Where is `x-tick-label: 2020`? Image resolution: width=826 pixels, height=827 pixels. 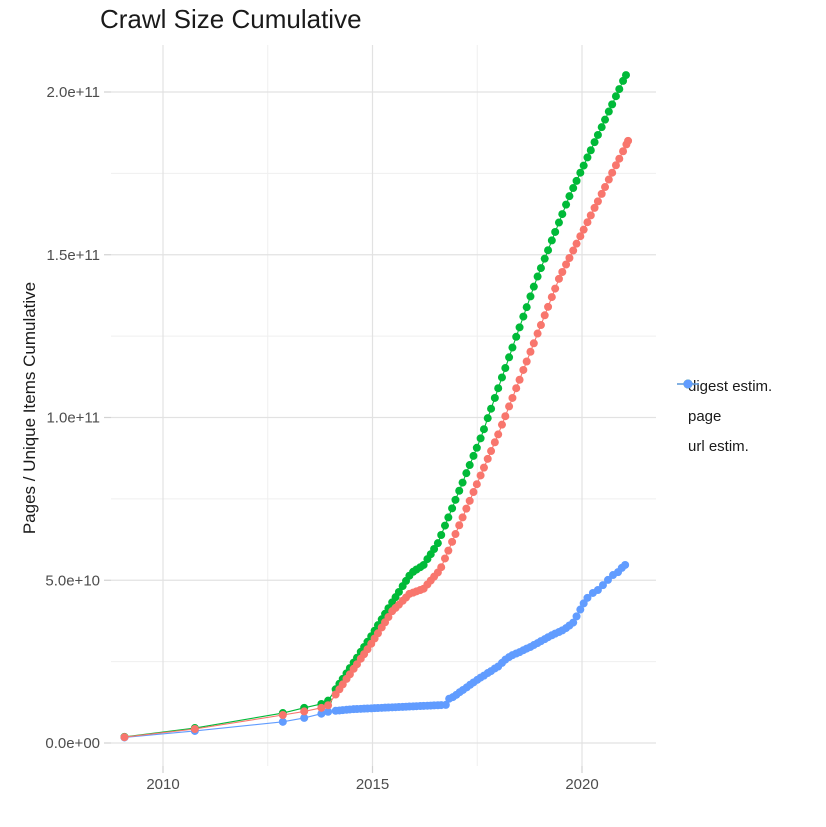
x-tick-label: 2020 is located at coordinates (581, 784).